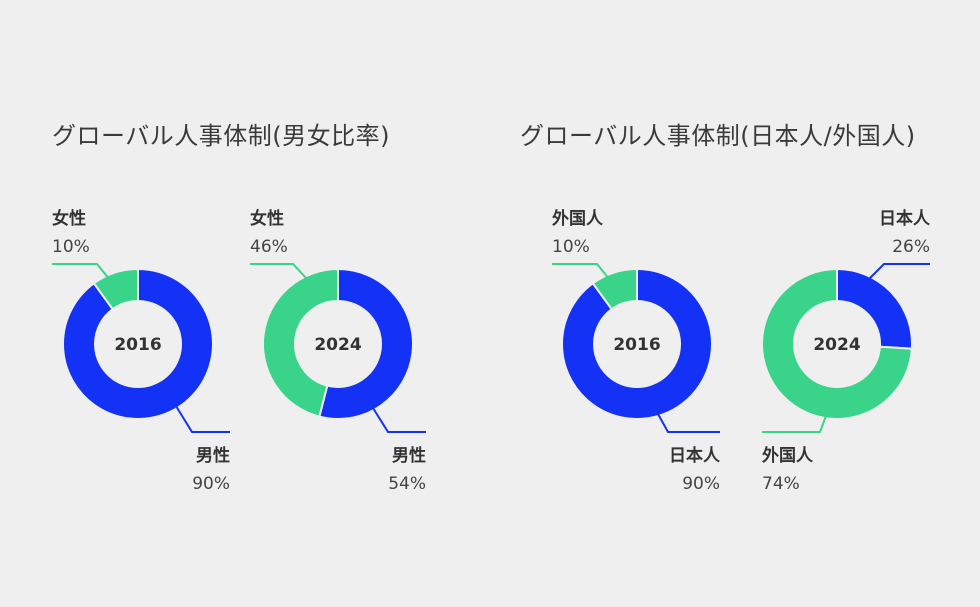 This screenshot has width=980, height=607. I want to click on slice-percent-2-0: 90%, so click(701, 484).